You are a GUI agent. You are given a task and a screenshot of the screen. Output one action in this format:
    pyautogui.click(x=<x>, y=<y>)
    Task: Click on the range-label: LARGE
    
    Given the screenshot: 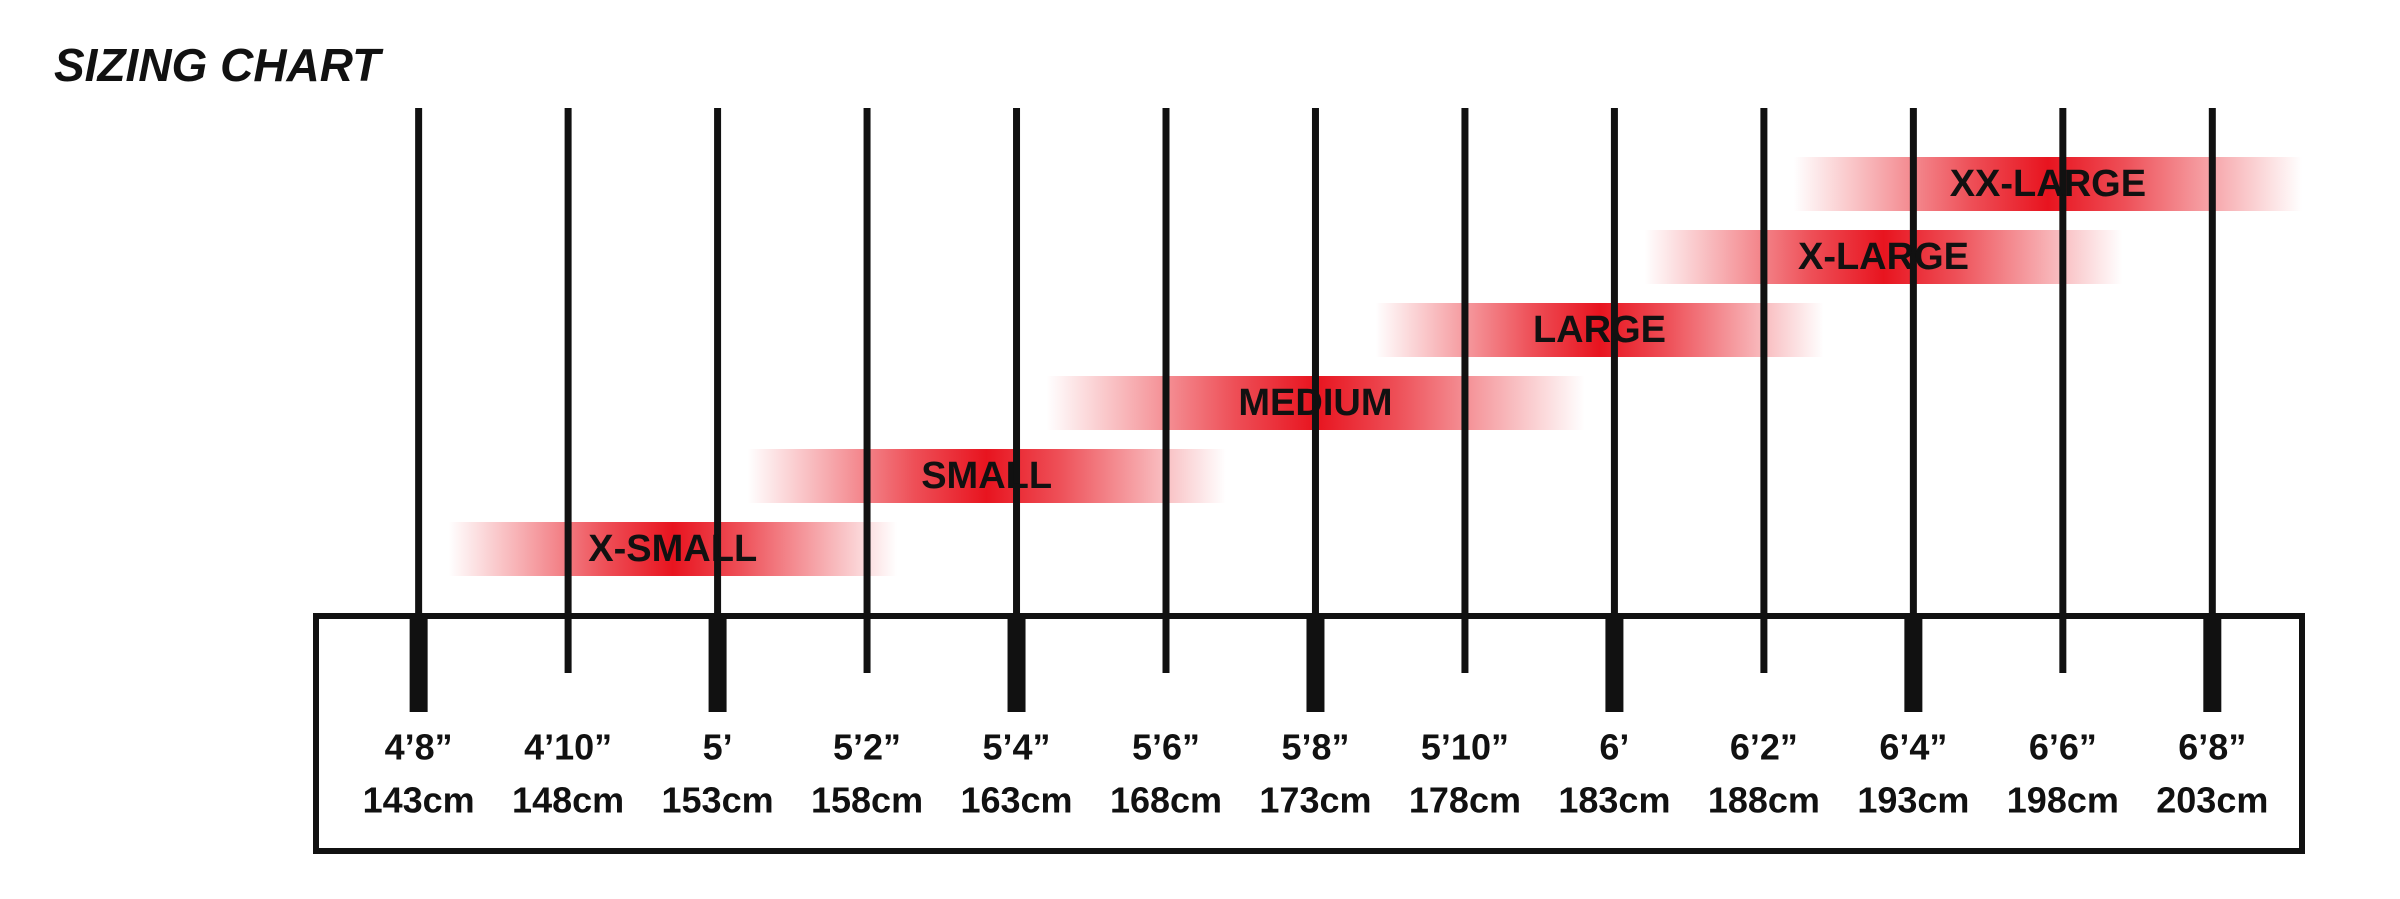 What is the action you would take?
    pyautogui.click(x=1599, y=330)
    